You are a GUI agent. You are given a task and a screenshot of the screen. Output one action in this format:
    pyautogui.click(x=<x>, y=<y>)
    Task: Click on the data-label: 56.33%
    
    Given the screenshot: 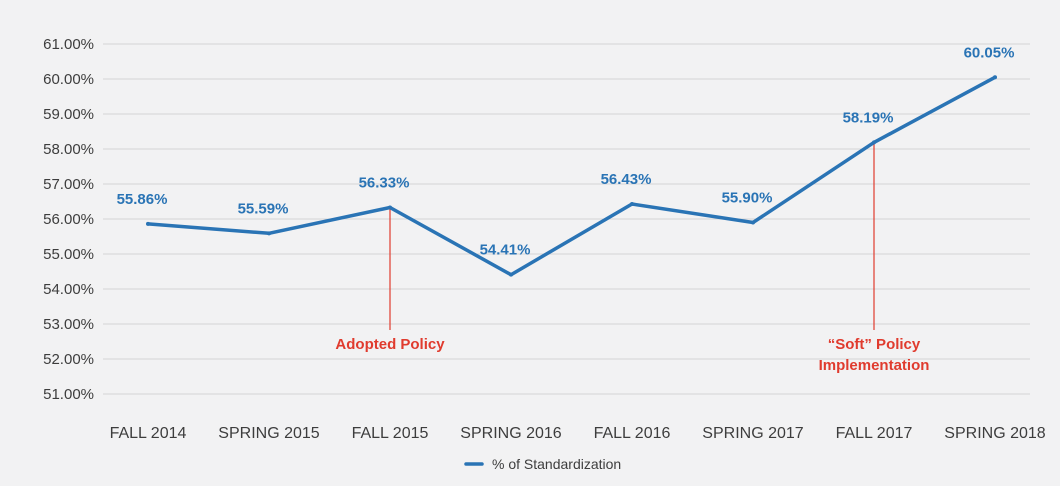 What is the action you would take?
    pyautogui.click(x=384, y=182)
    